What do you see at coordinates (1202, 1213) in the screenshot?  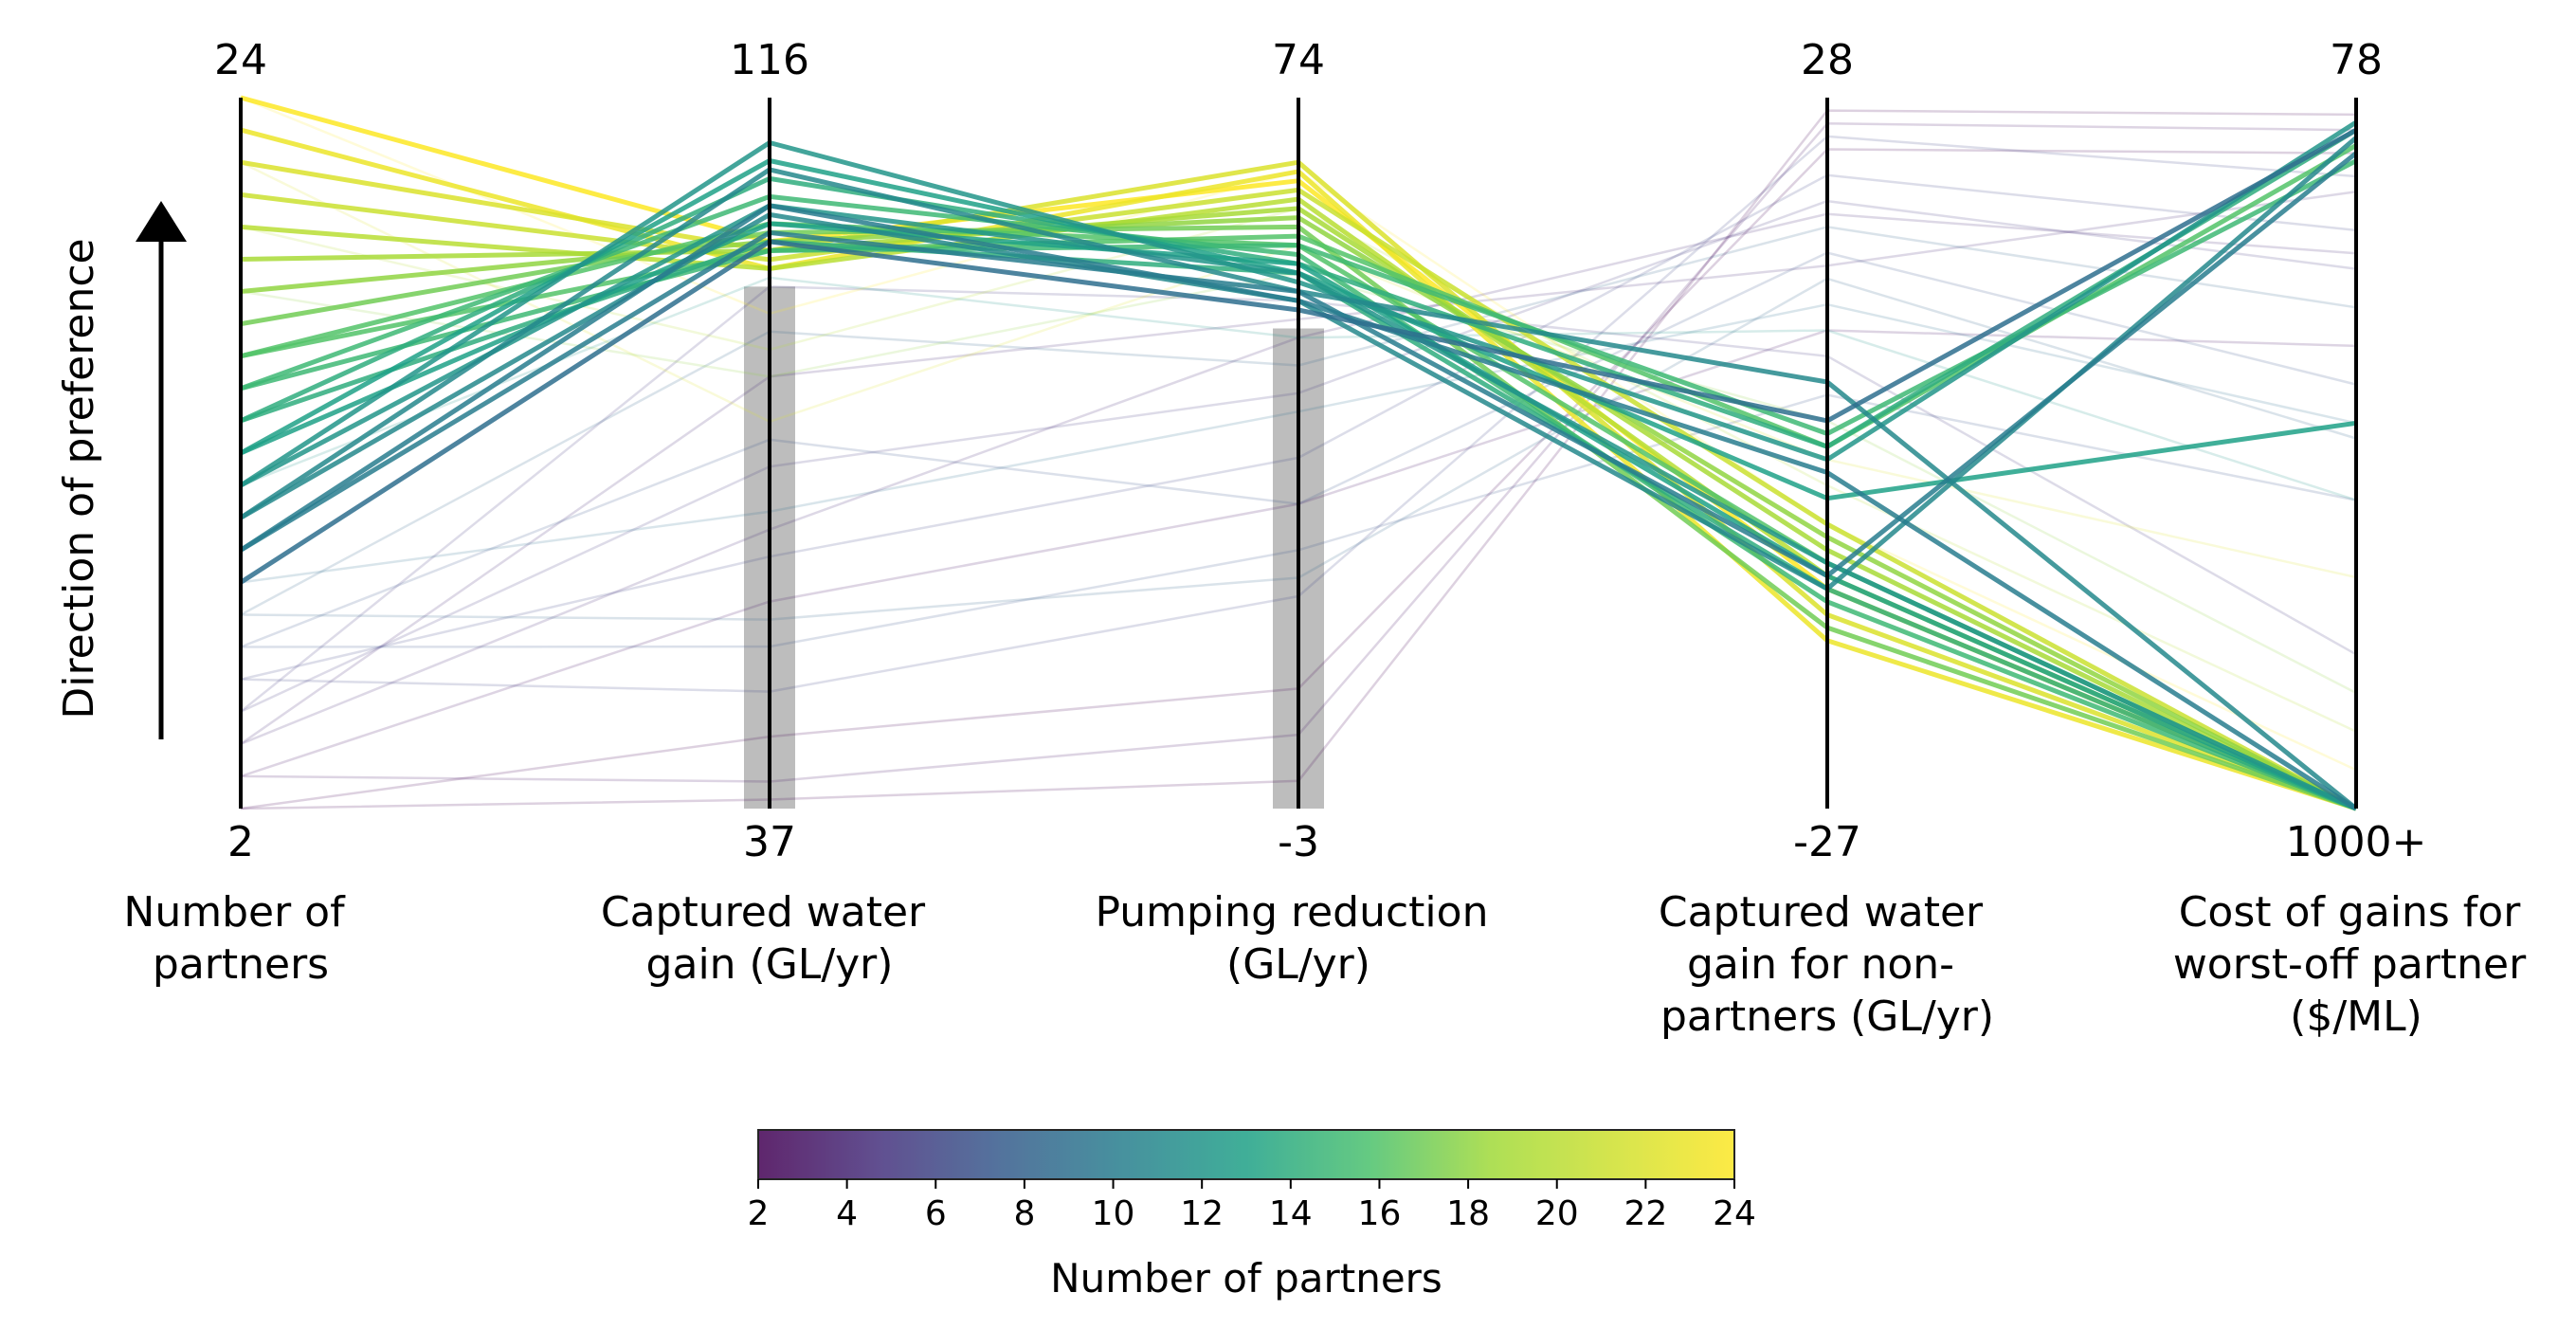 I see `colorbar-tick-label-5: 12` at bounding box center [1202, 1213].